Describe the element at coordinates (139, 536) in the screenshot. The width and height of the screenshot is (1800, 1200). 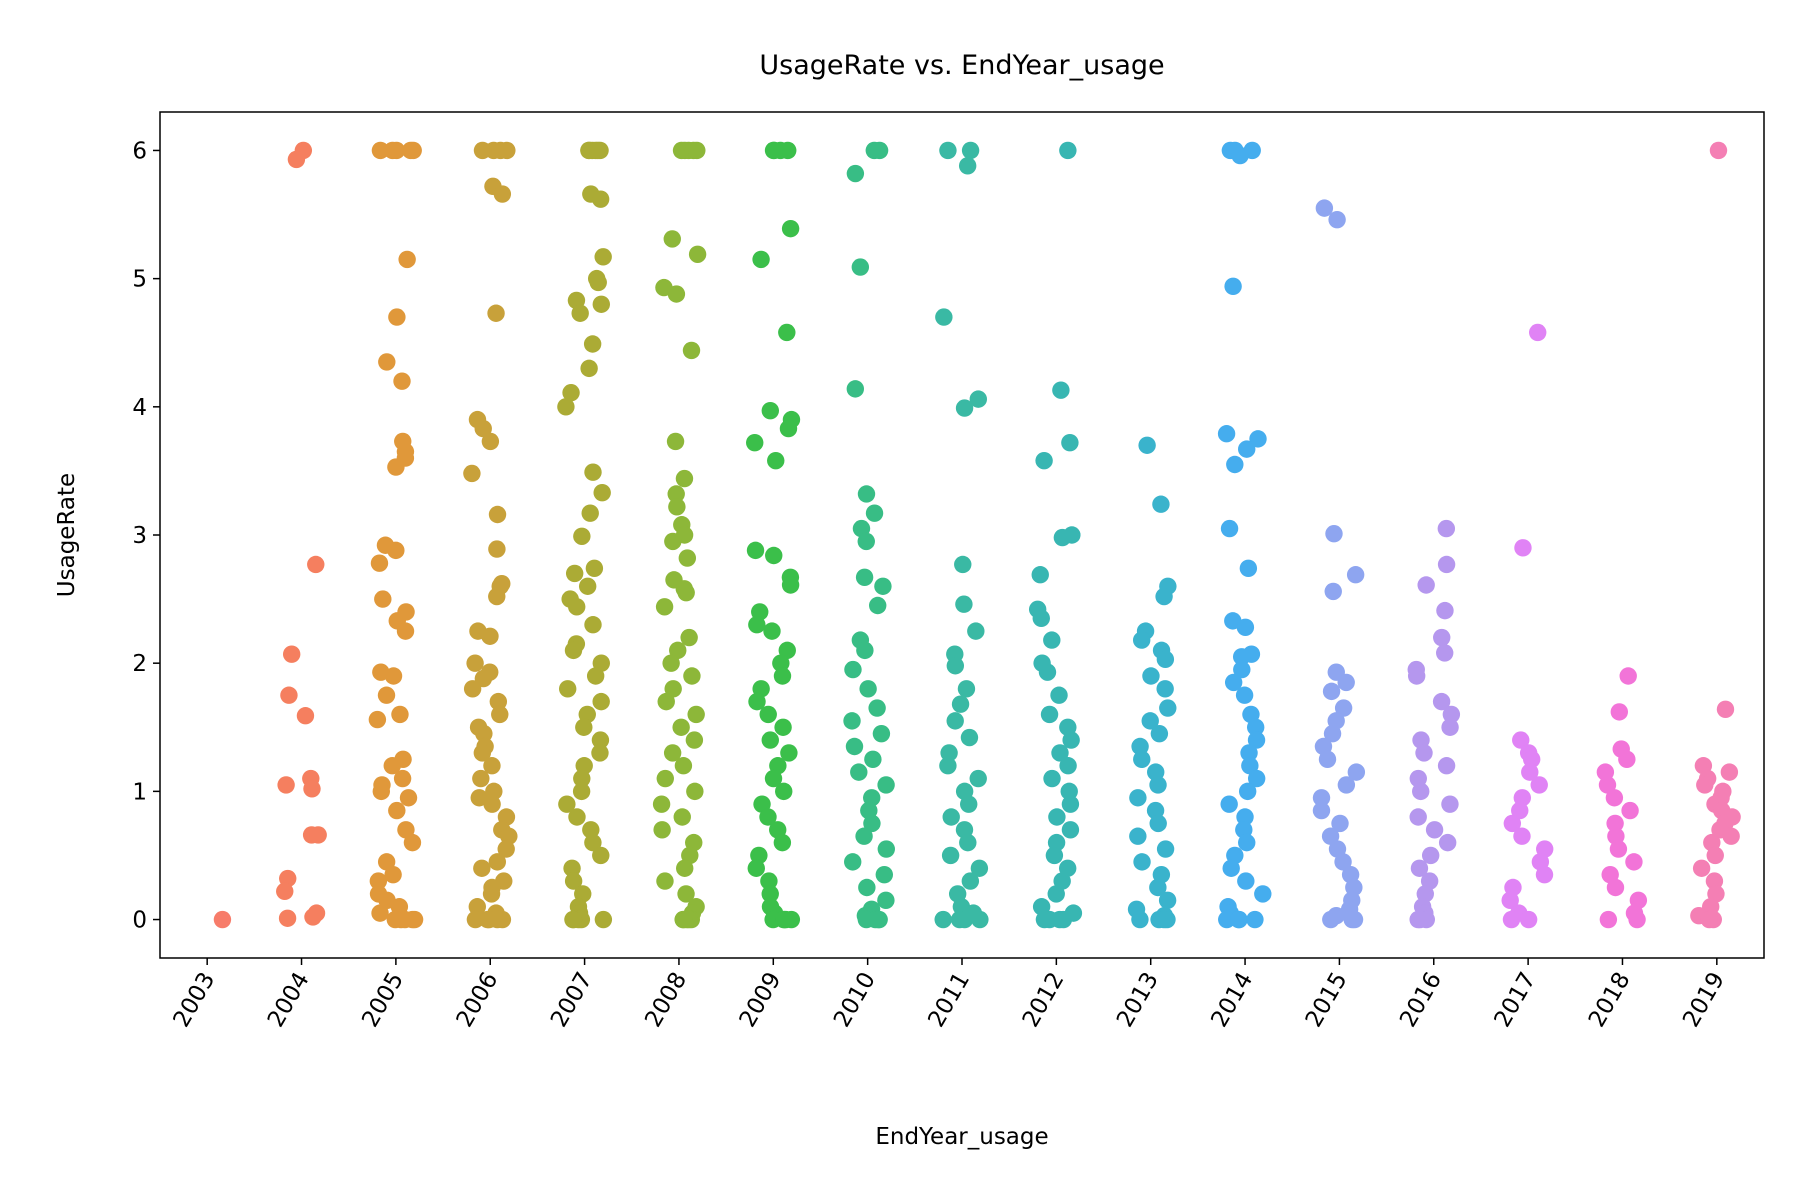
I see `y-tick-label: 3` at that location.